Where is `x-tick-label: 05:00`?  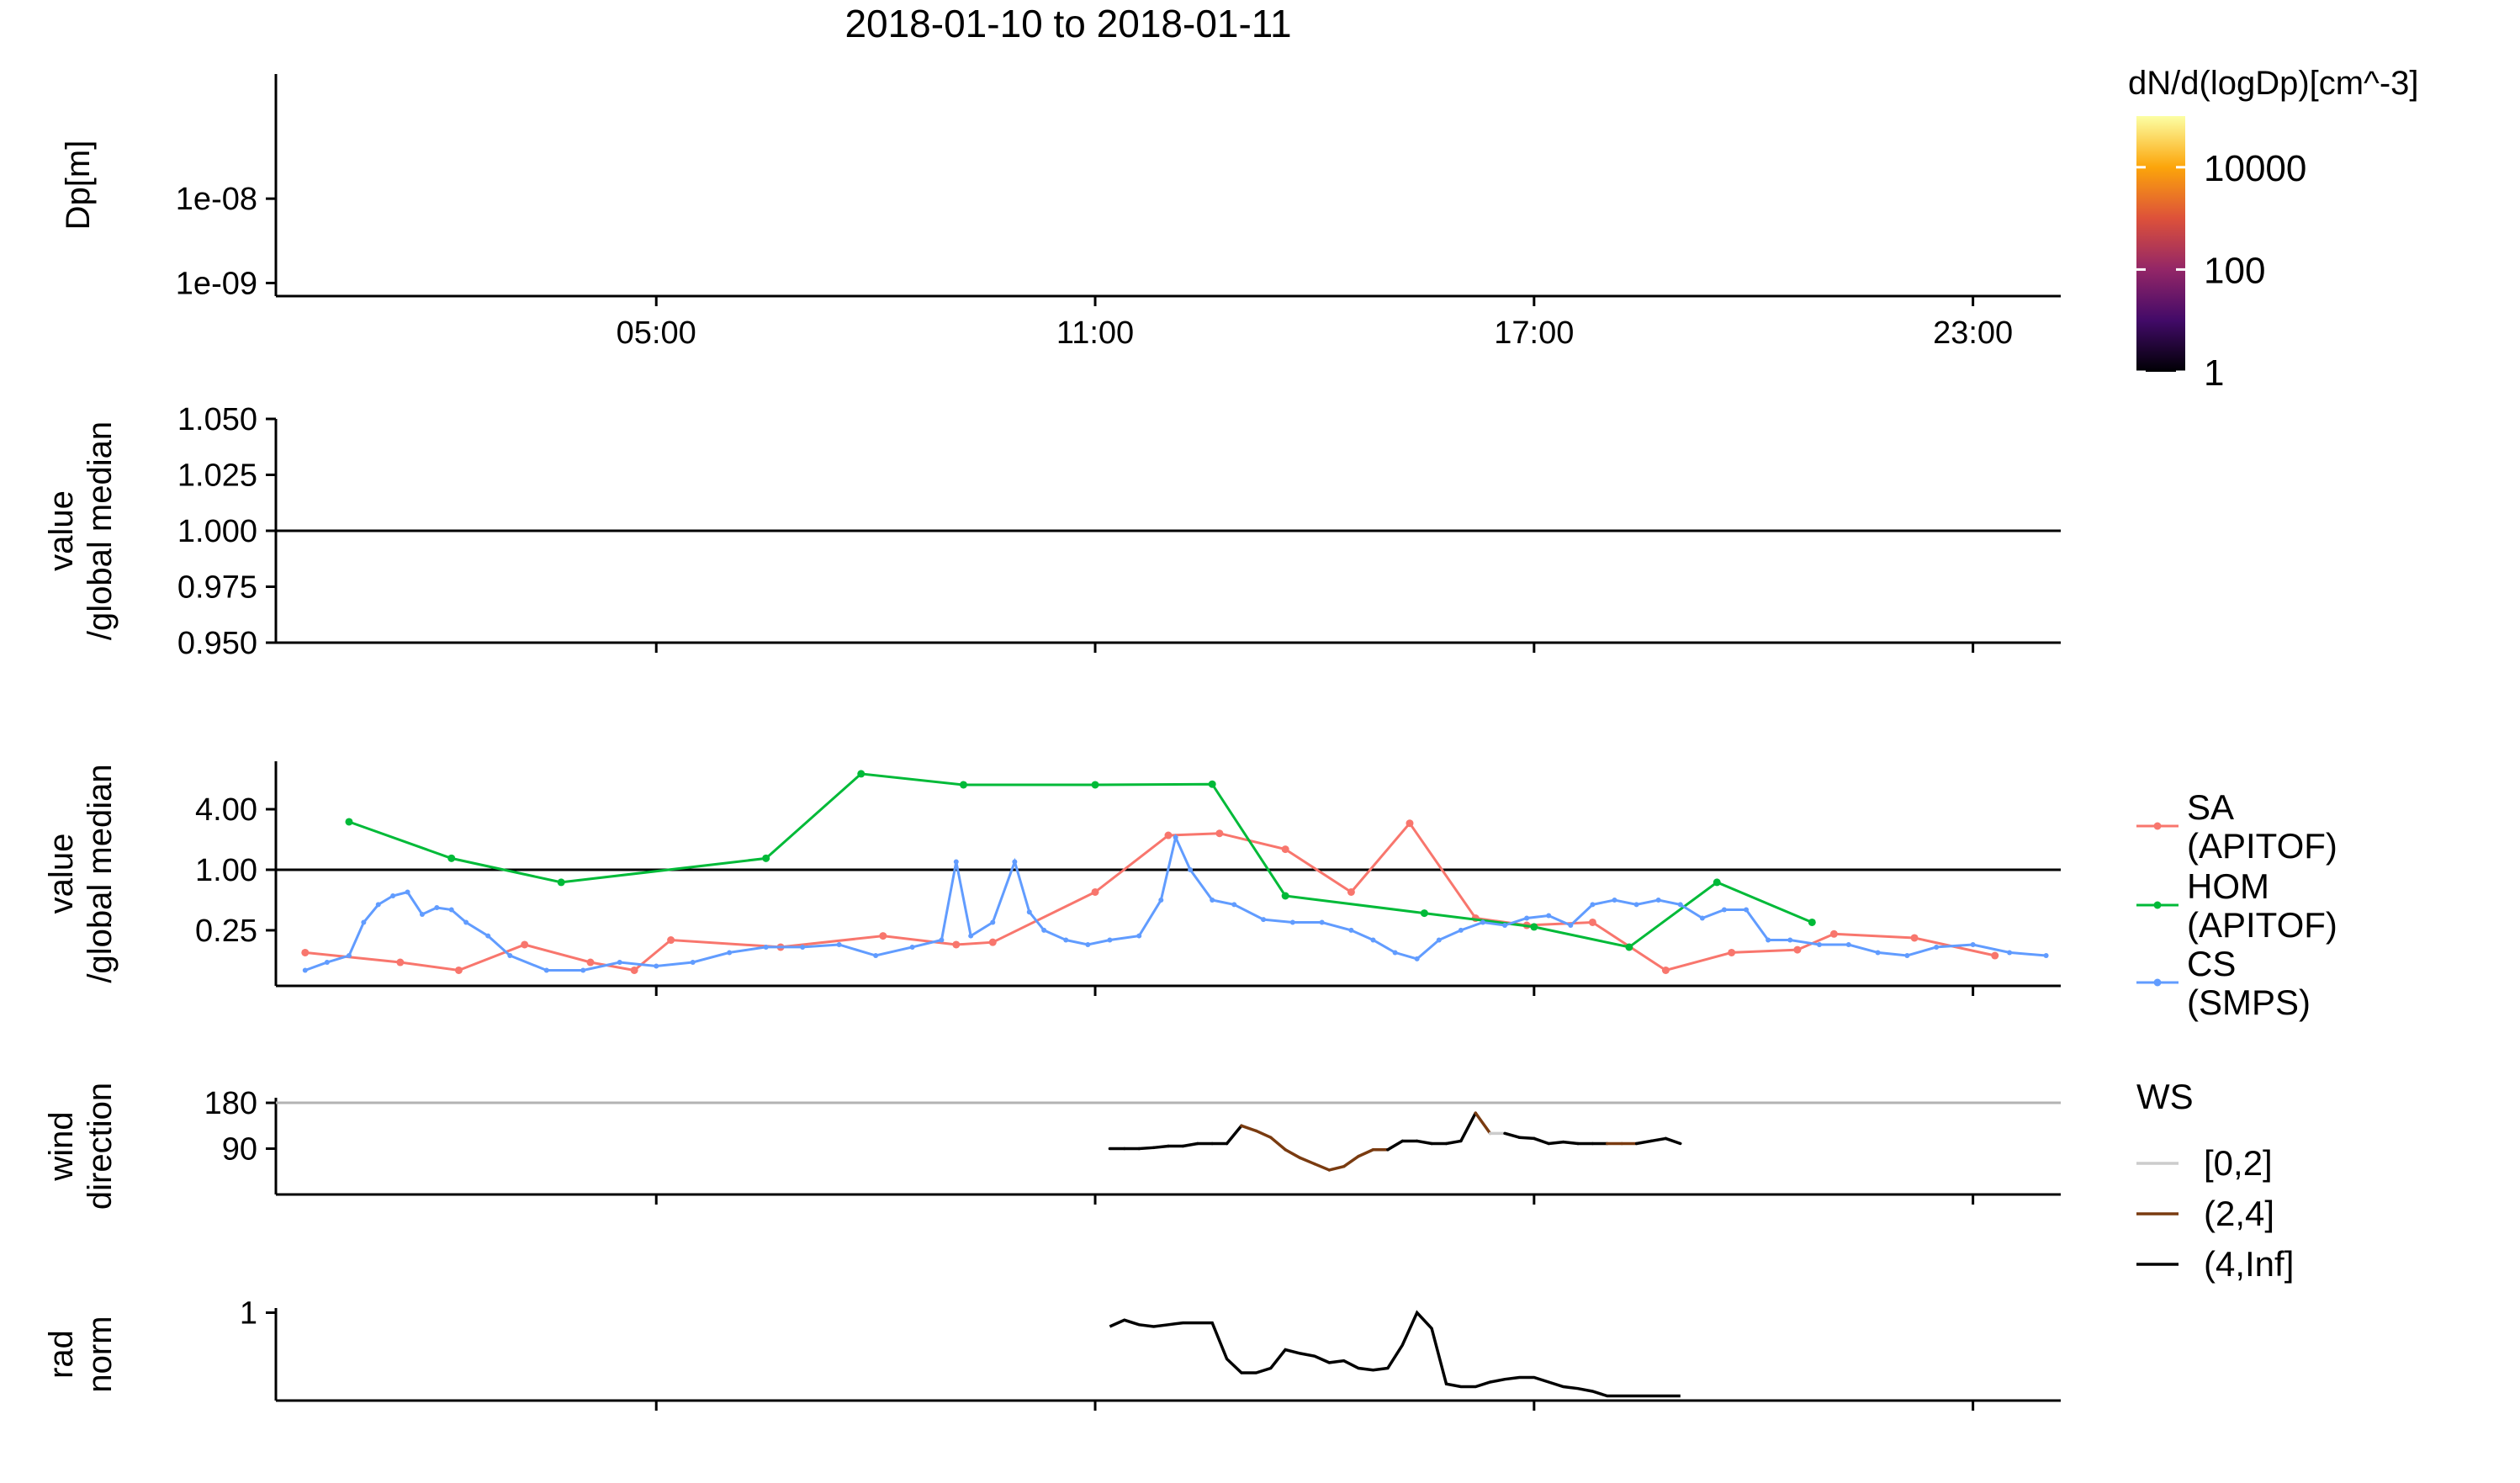 x-tick-label: 05:00 is located at coordinates (656, 333).